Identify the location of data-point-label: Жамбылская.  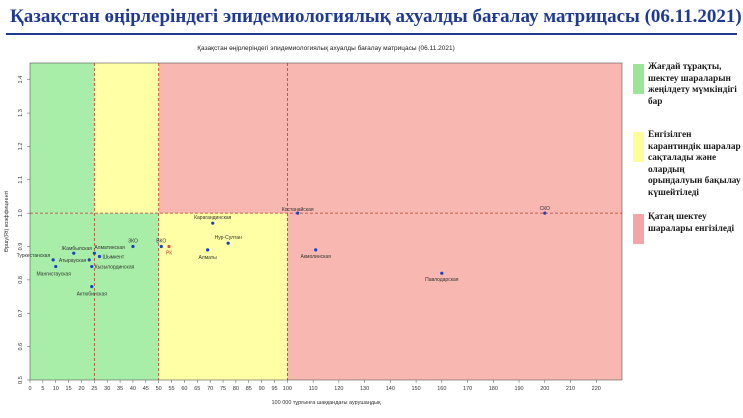
(77, 249).